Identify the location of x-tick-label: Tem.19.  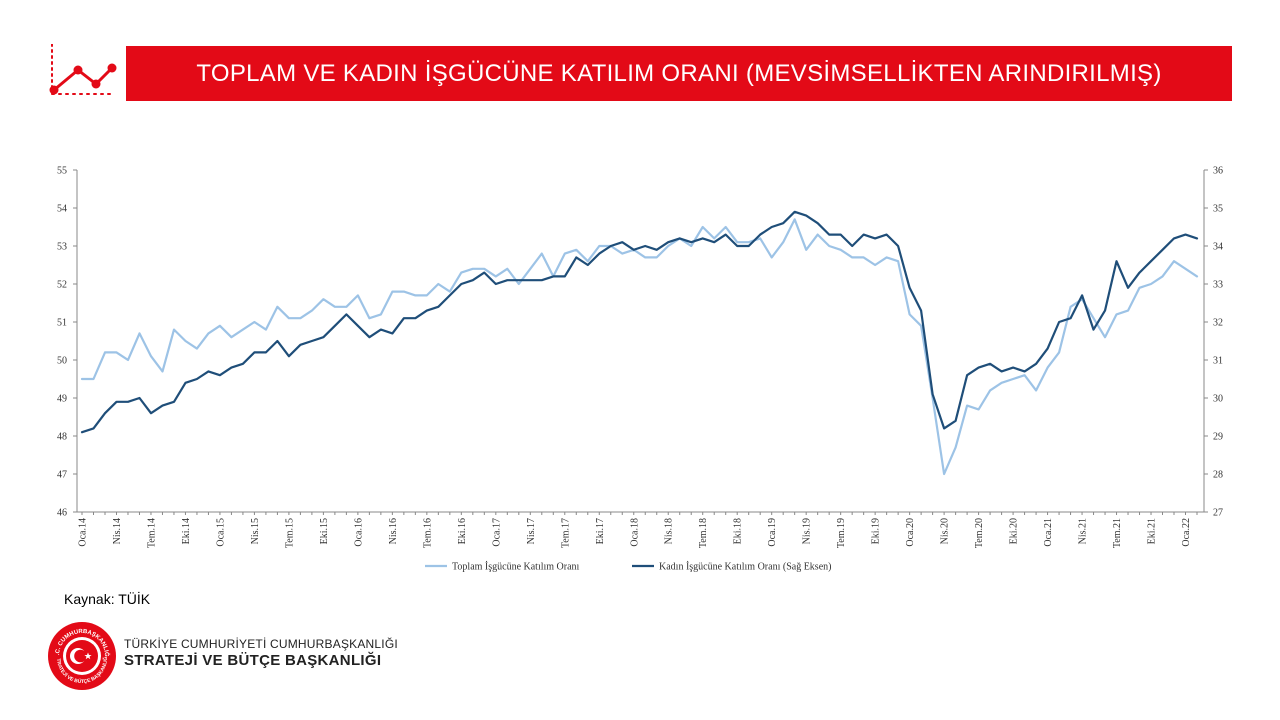
(841, 533).